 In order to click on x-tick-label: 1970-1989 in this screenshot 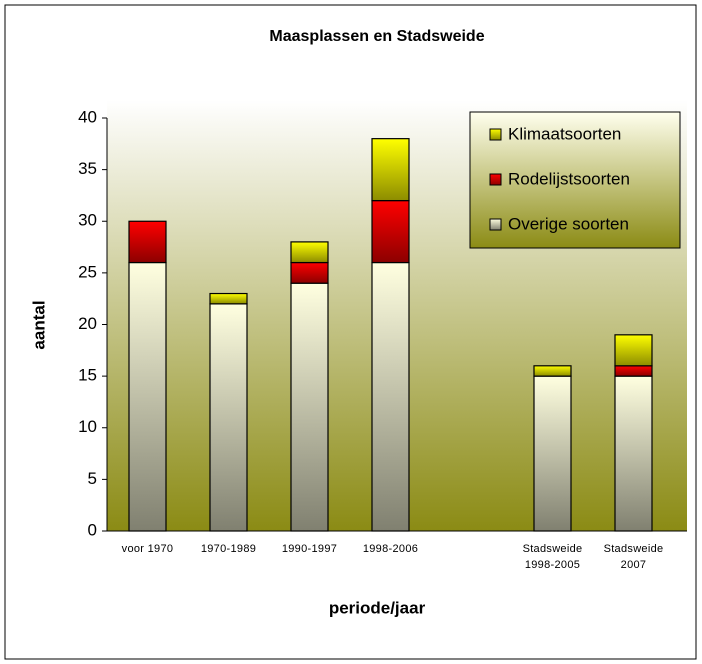, I will do `click(228, 549)`.